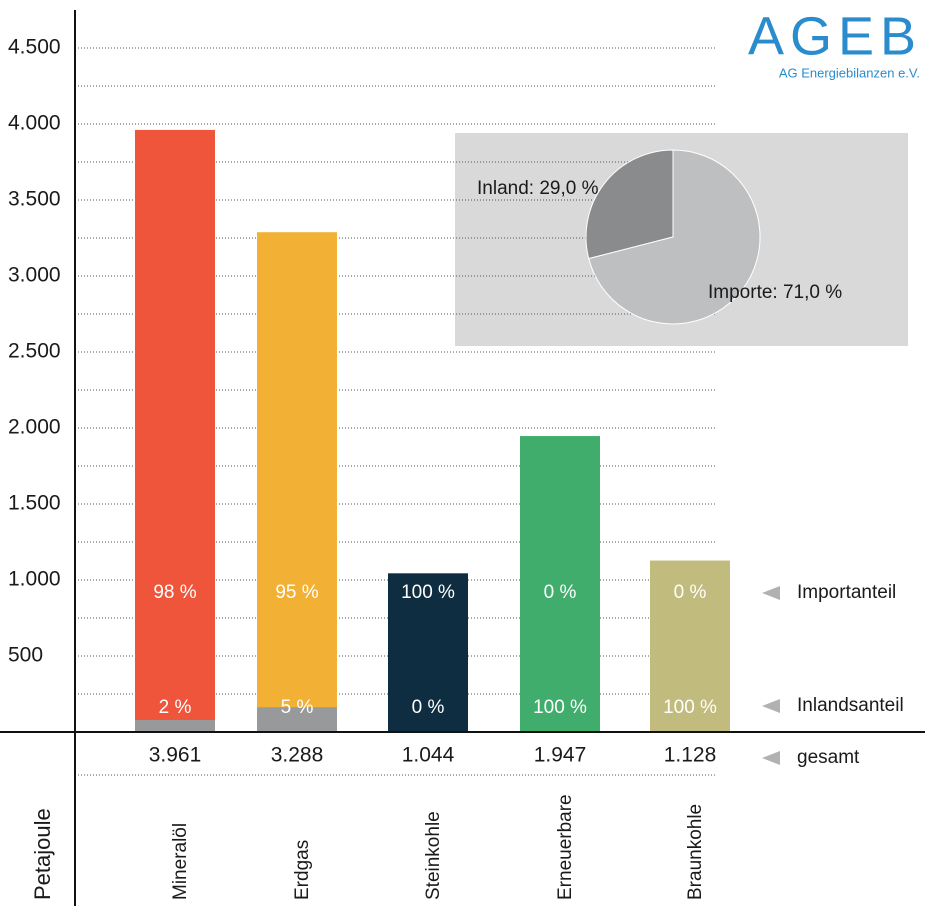  What do you see at coordinates (175, 755) in the screenshot?
I see `total-label: 3.961` at bounding box center [175, 755].